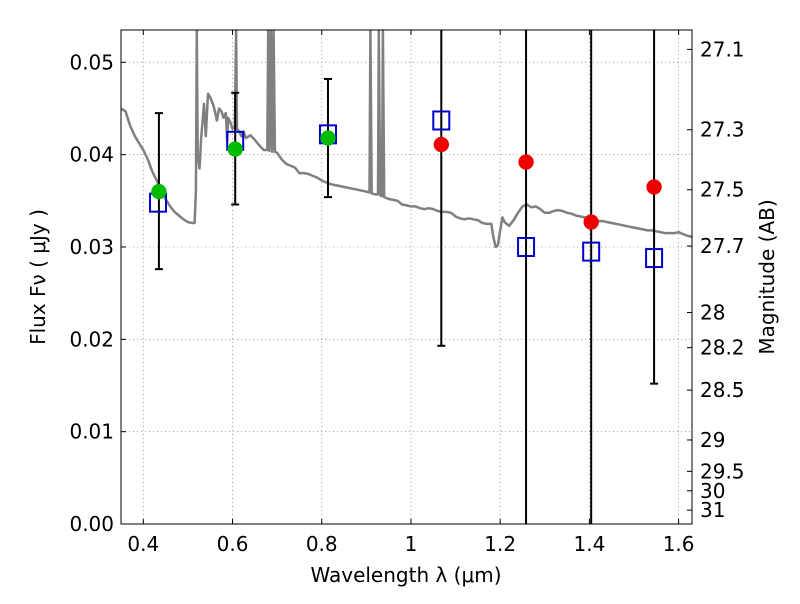 The image size is (800, 604). Describe the element at coordinates (143, 544) in the screenshot. I see `x-tick-label: 0.4` at that location.